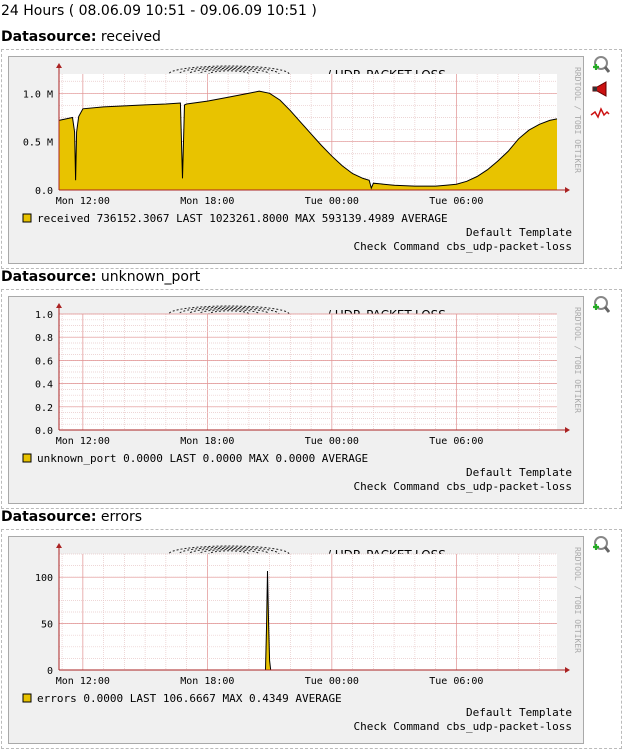  I want to click on datasource-heading: Datasource: errors, so click(71, 517).